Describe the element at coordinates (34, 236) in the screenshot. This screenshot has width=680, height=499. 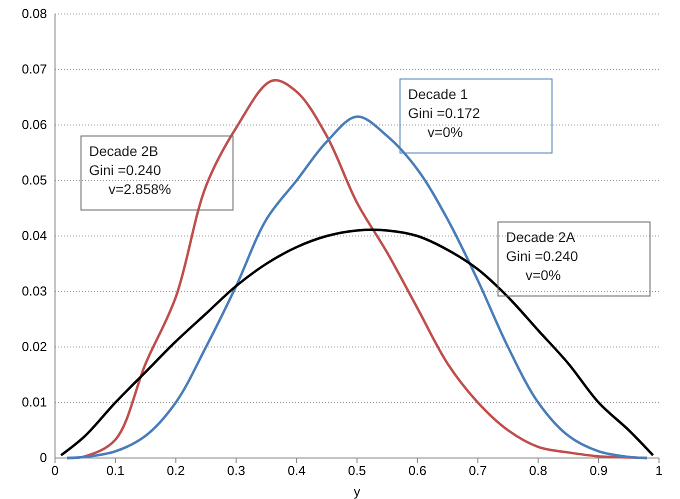
I see `y-tick-label: 0.04` at that location.